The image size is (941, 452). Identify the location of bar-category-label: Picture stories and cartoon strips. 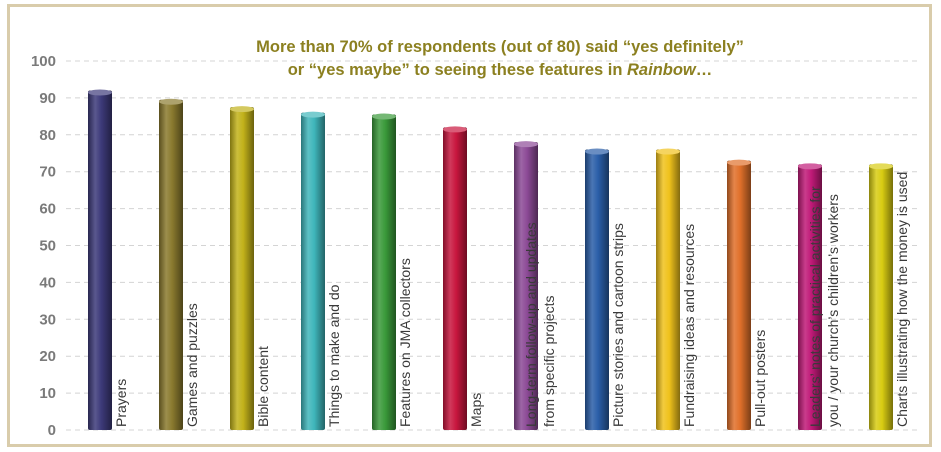
(618, 325).